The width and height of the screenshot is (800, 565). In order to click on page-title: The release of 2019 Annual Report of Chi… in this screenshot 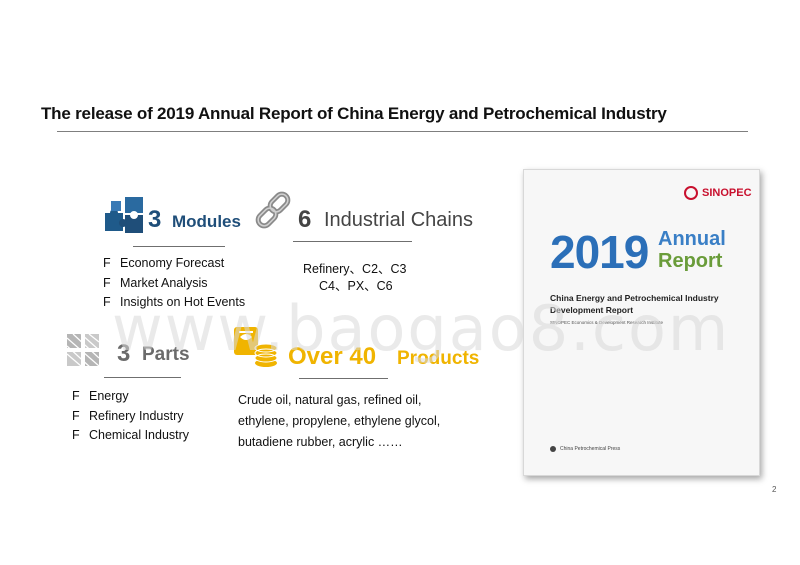, I will do `click(354, 113)`.